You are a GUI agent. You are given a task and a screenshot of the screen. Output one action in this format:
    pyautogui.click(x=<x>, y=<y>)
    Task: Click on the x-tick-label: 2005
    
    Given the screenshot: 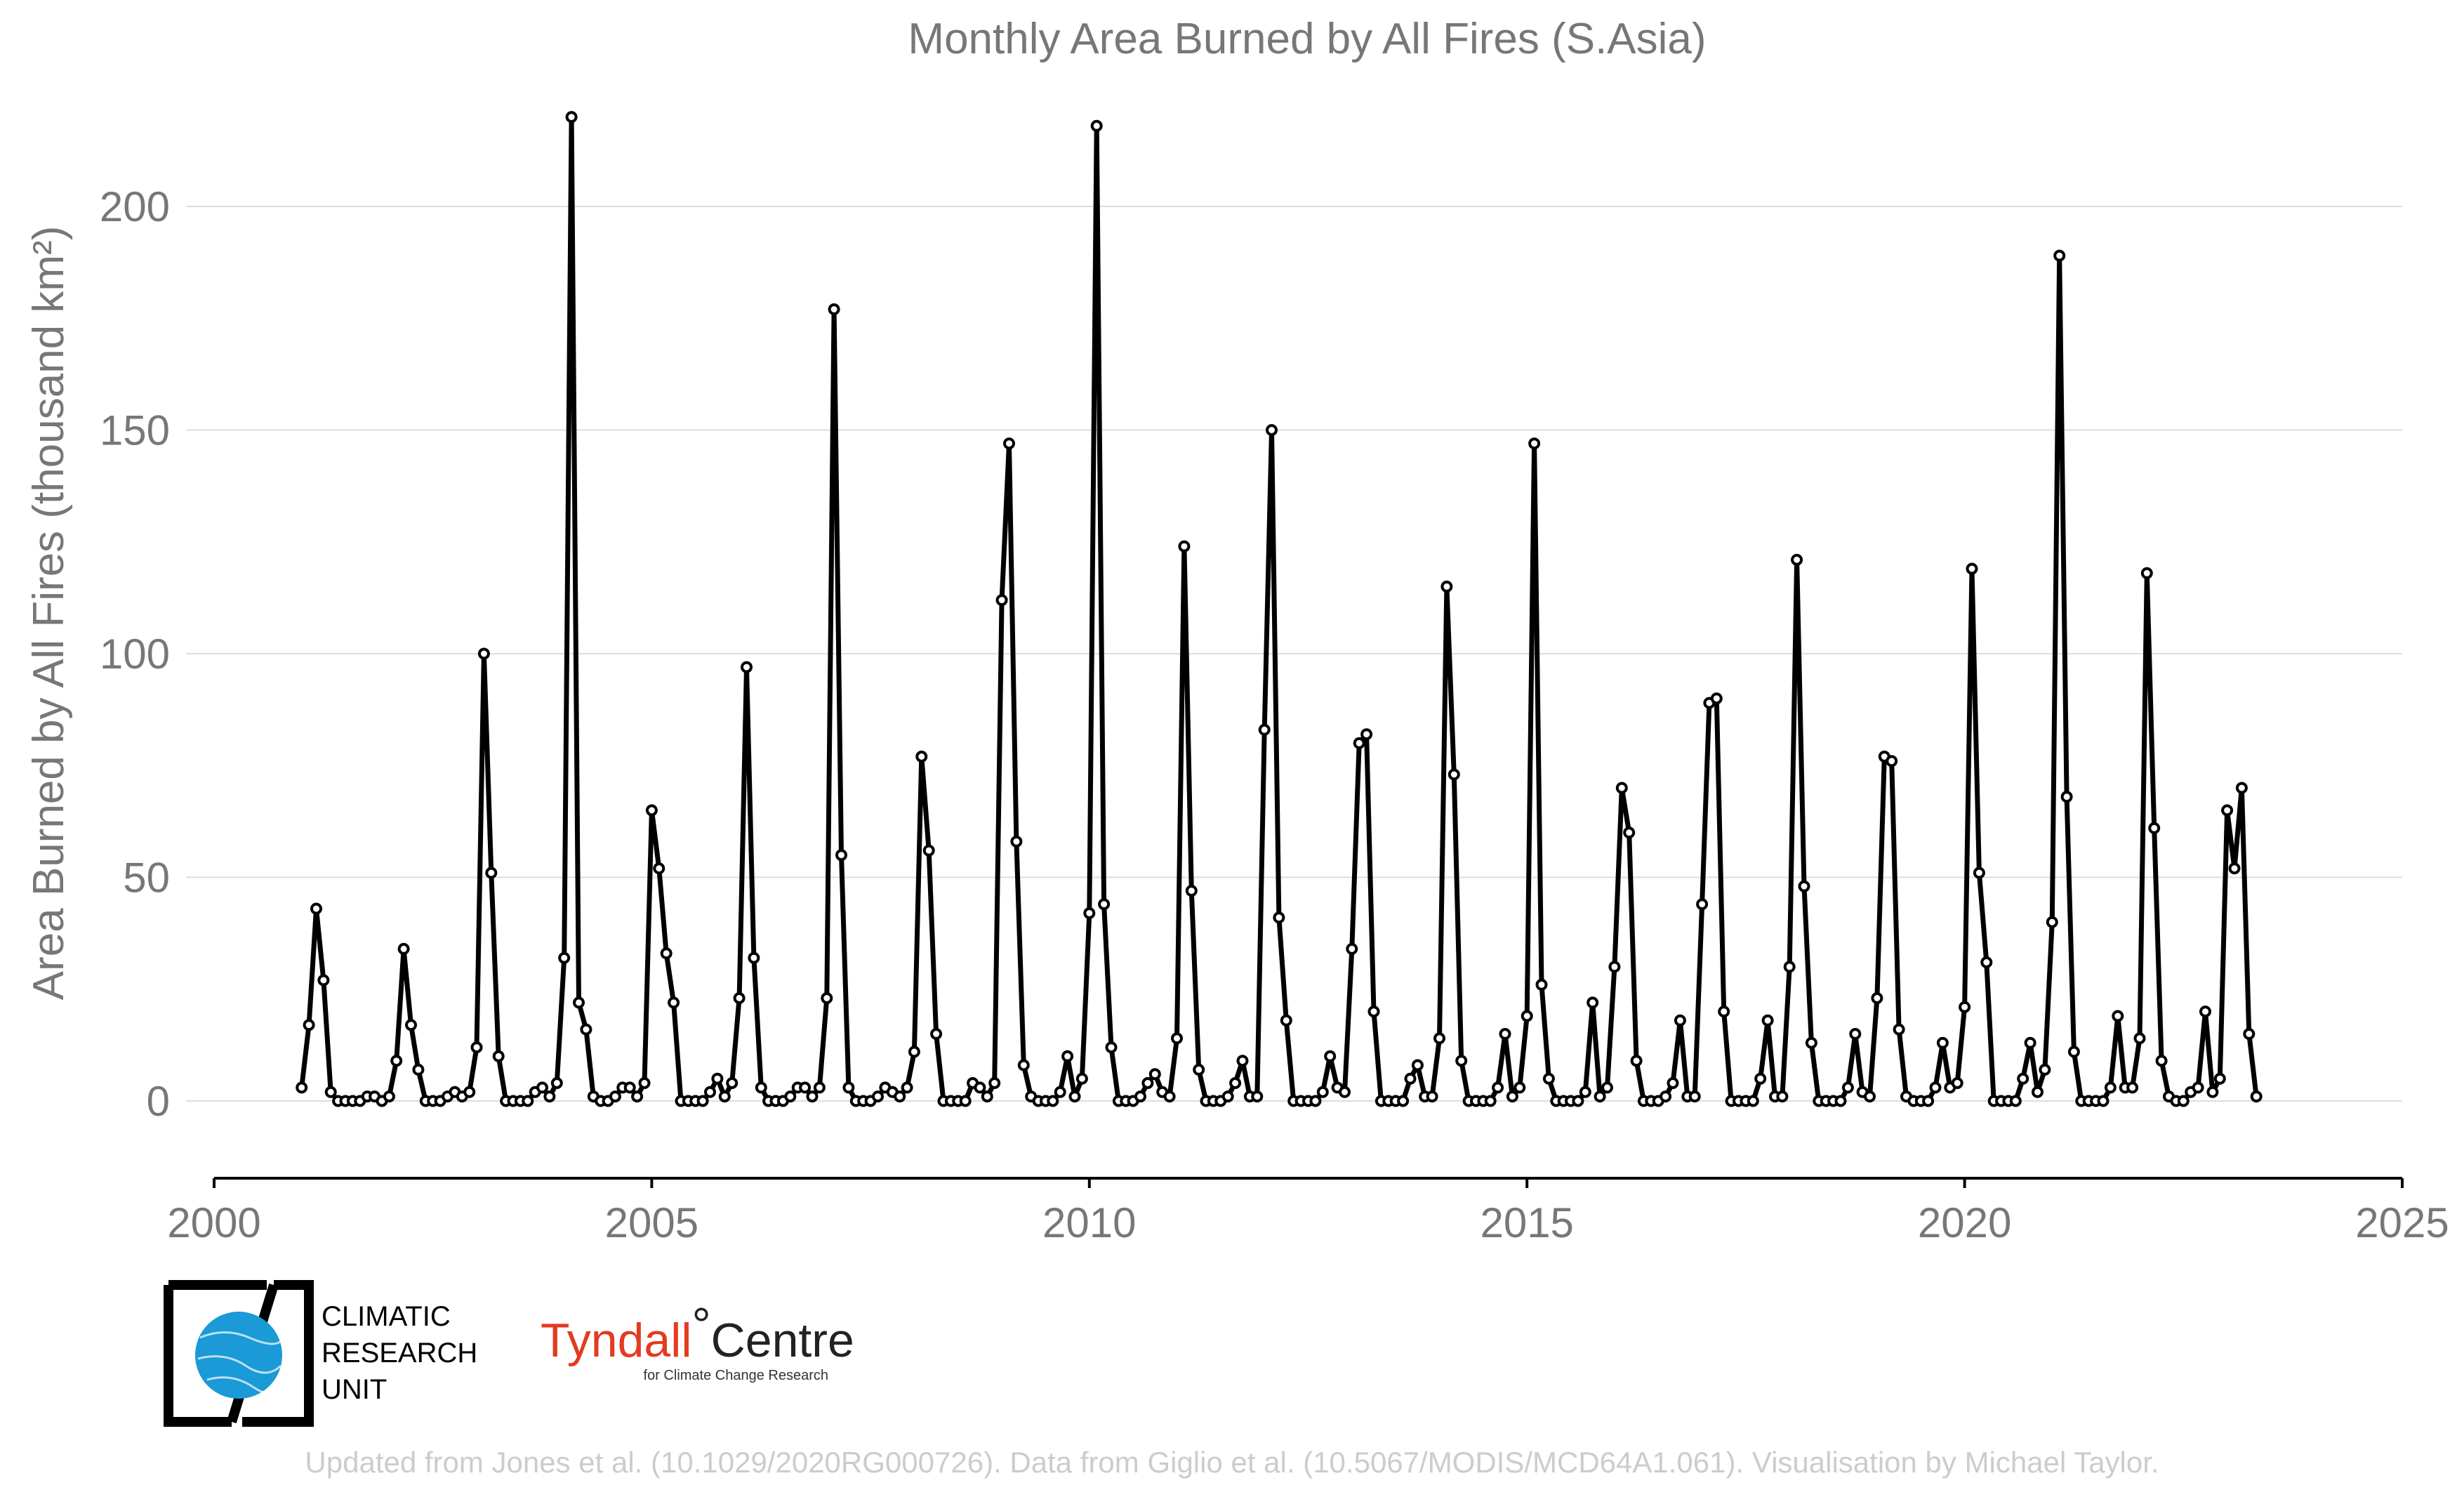 What is the action you would take?
    pyautogui.click(x=652, y=1222)
    